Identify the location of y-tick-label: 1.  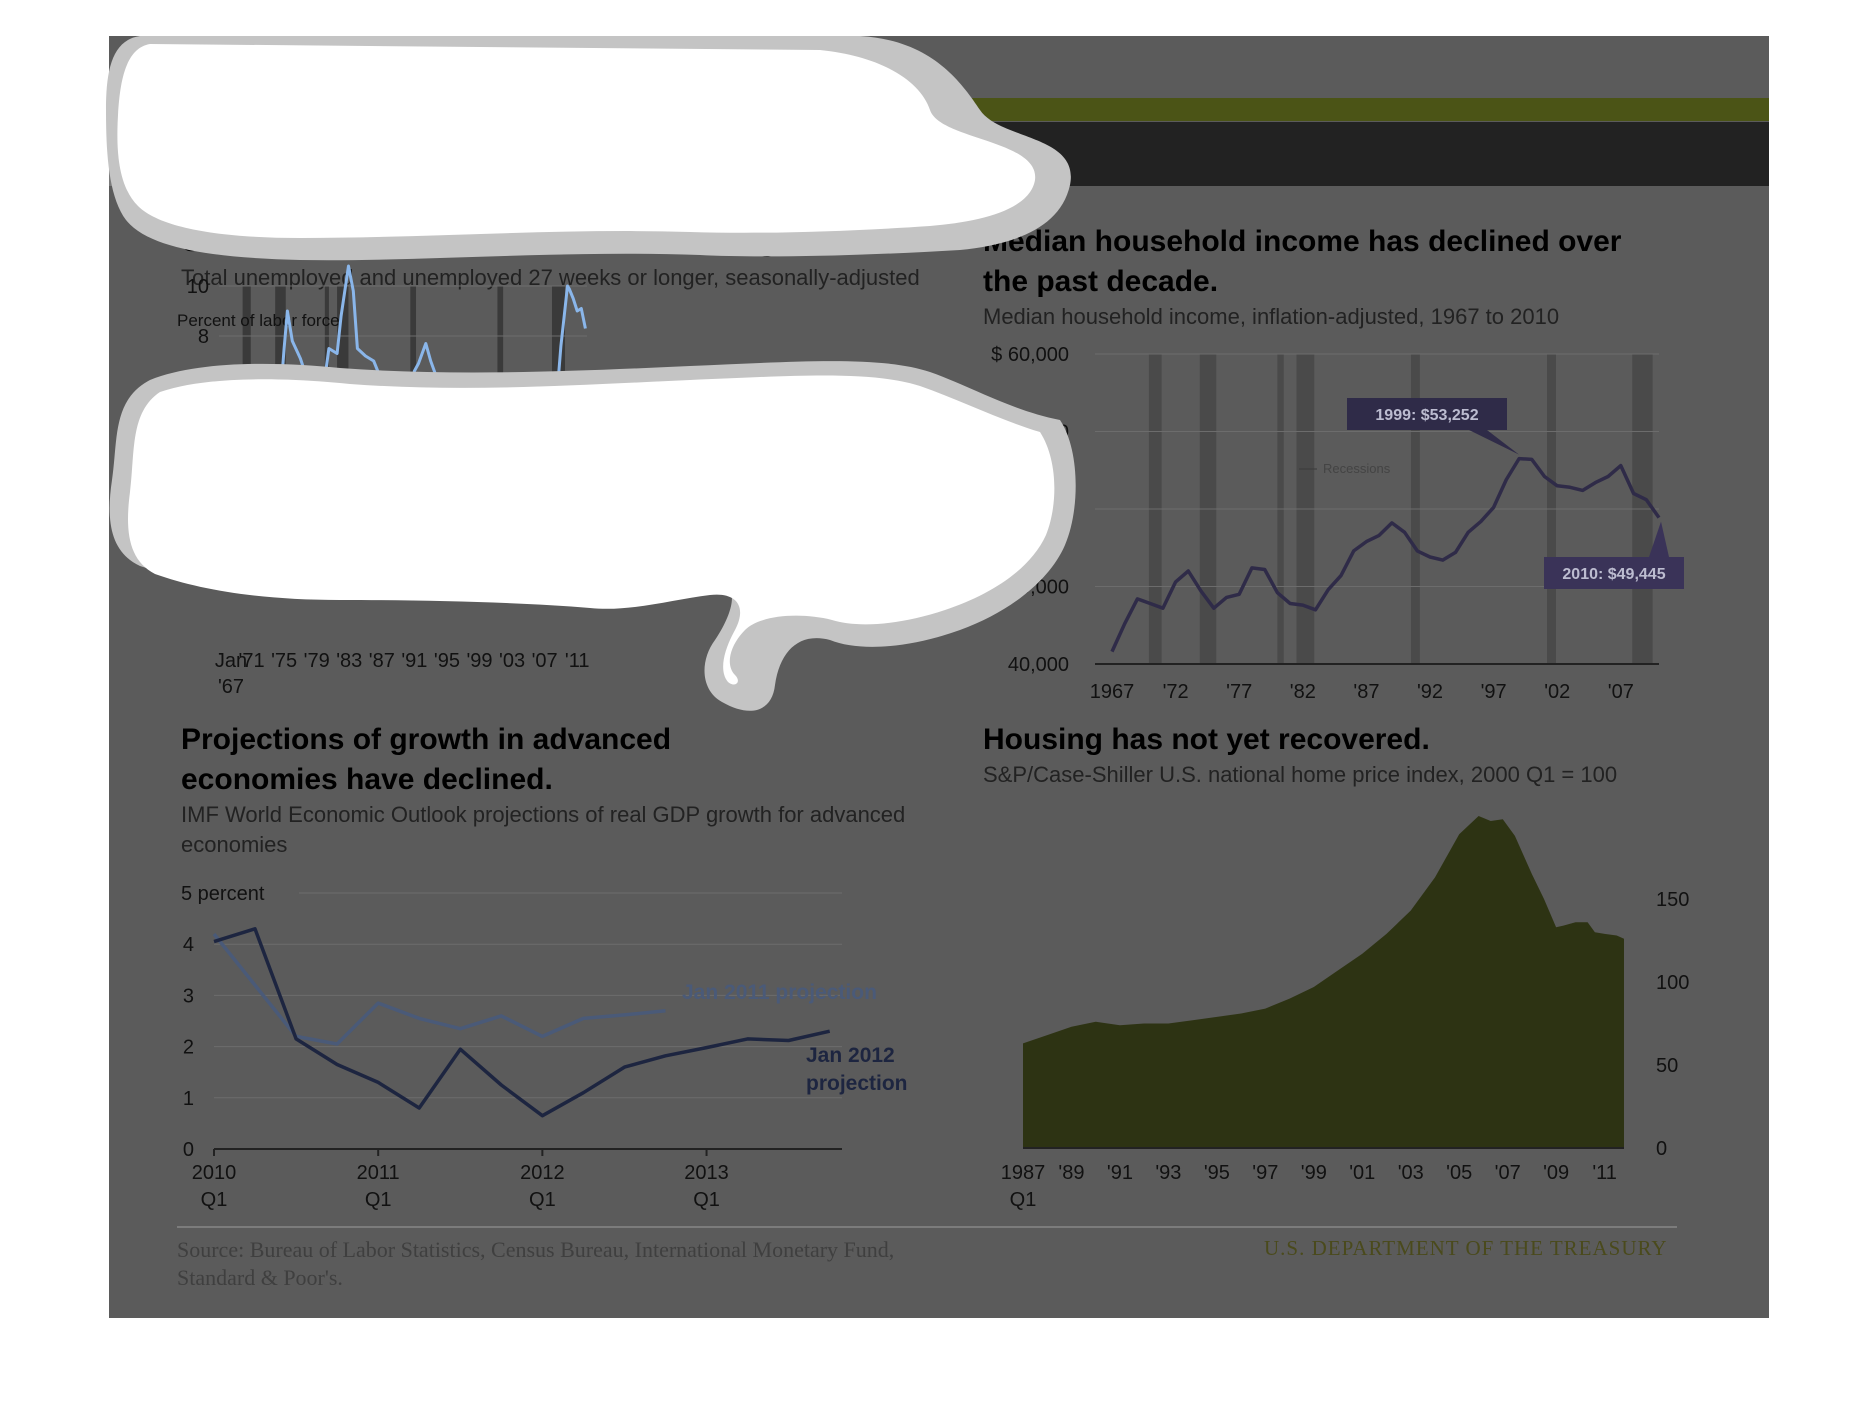
(188, 1099).